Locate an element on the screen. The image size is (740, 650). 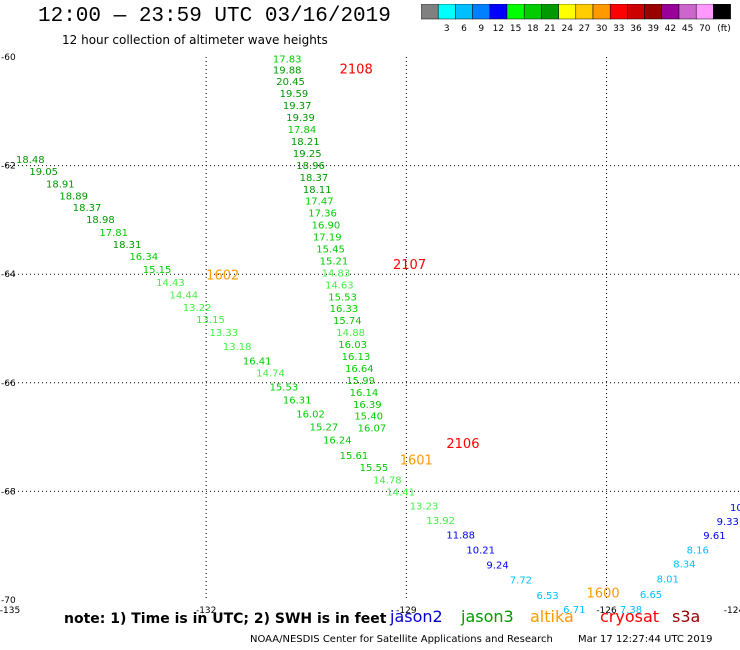
wave-height-label-altika: 15.55 is located at coordinates (374, 468).